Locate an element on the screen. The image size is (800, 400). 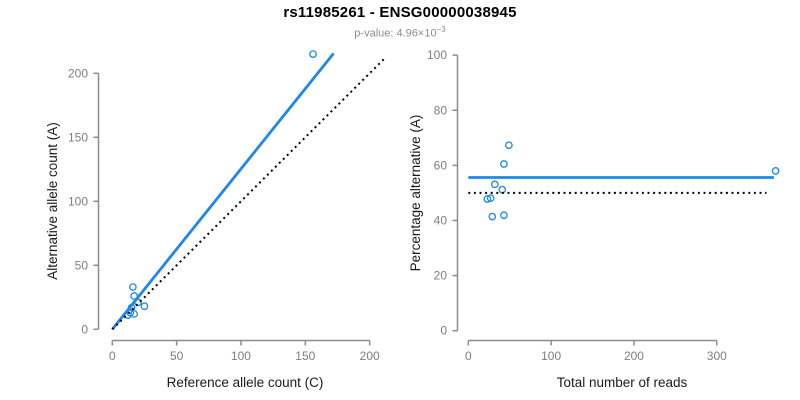
x-tick-label: 50 is located at coordinates (177, 356).